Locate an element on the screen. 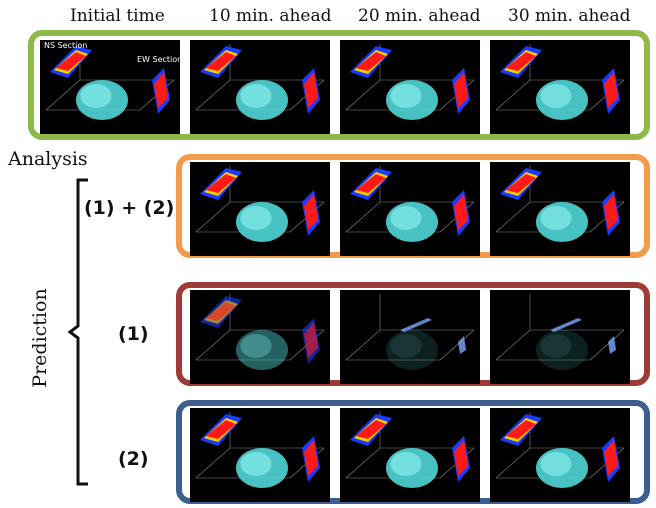 The image size is (656, 508). panel-pred-1-col1 is located at coordinates (260, 337).